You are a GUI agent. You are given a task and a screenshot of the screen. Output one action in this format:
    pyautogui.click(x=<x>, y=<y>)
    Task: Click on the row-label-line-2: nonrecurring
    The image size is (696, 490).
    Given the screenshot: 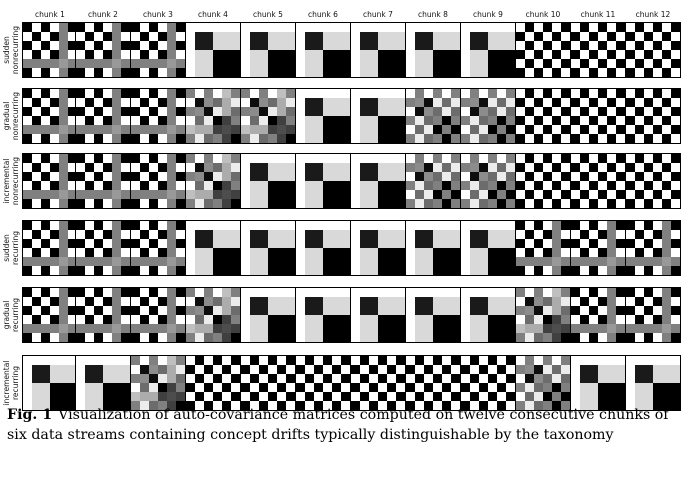 What is the action you would take?
    pyautogui.click(x=15, y=181)
    